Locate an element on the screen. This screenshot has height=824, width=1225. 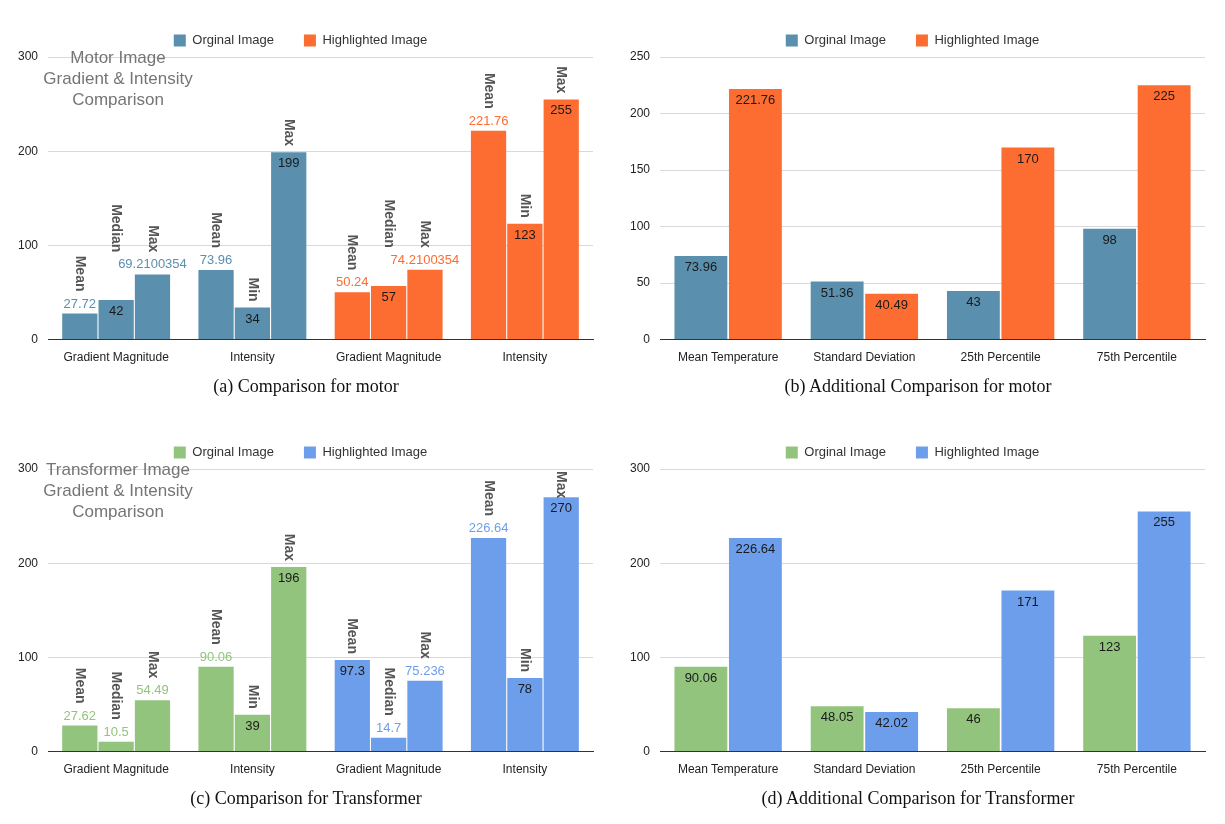
text: (a) Comparison for motor is located at coordinates (306, 386).